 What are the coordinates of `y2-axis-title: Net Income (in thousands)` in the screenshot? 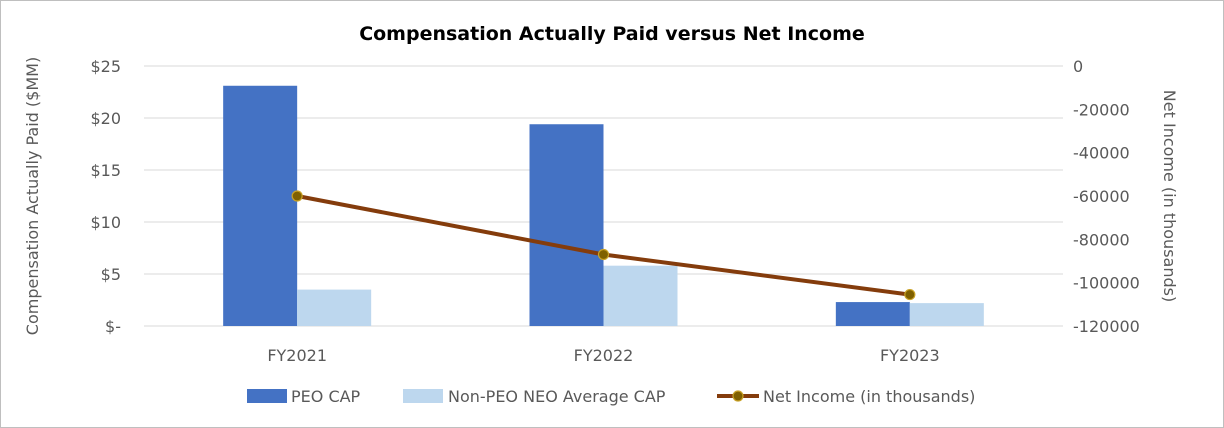 It's located at (1169, 196).